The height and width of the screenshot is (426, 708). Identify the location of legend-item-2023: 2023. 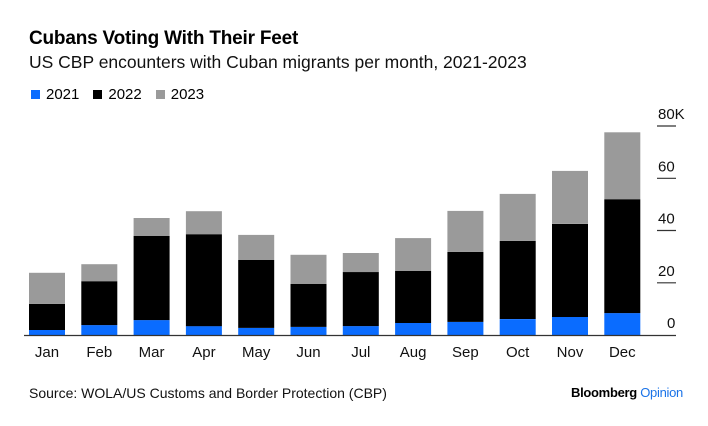
(180, 94).